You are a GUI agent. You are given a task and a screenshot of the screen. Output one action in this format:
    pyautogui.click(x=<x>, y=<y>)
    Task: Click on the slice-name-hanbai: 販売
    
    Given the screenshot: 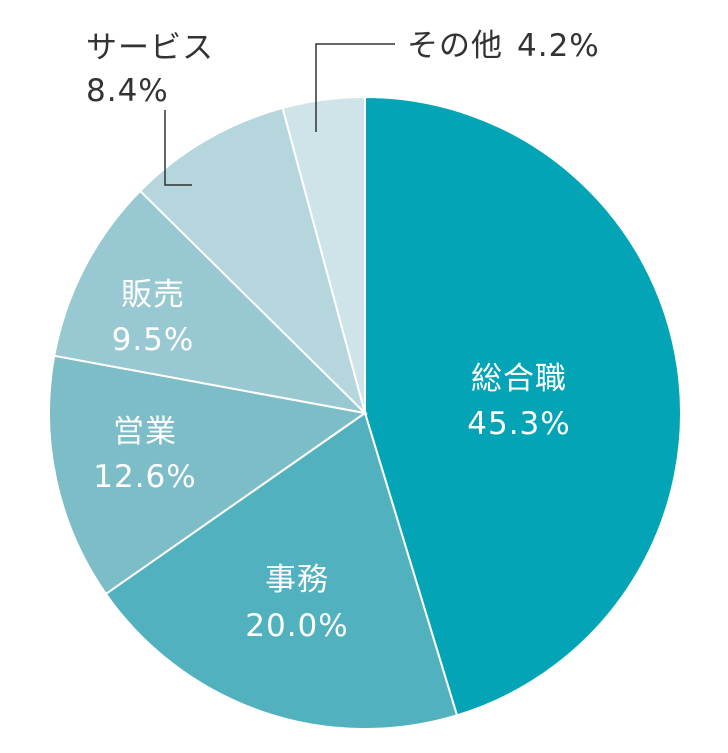 What is the action you would take?
    pyautogui.click(x=153, y=295)
    